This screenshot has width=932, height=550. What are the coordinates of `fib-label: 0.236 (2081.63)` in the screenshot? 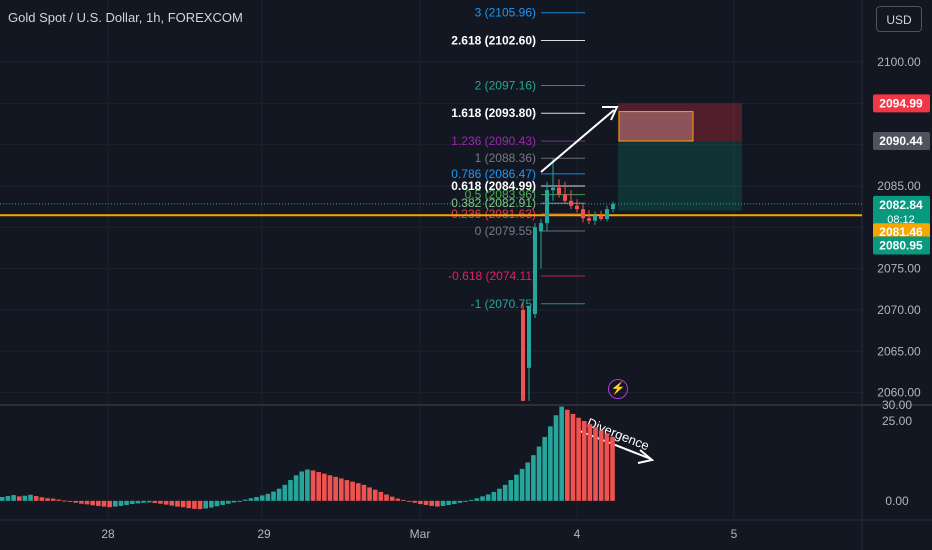 It's located at (493, 214).